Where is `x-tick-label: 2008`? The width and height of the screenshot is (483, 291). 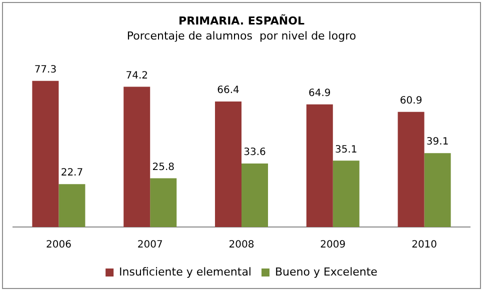
x-tick-label: 2008 is located at coordinates (241, 245).